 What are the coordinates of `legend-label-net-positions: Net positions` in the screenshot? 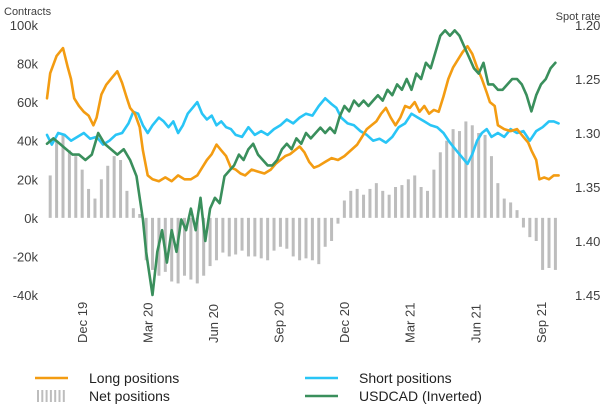 It's located at (129, 396).